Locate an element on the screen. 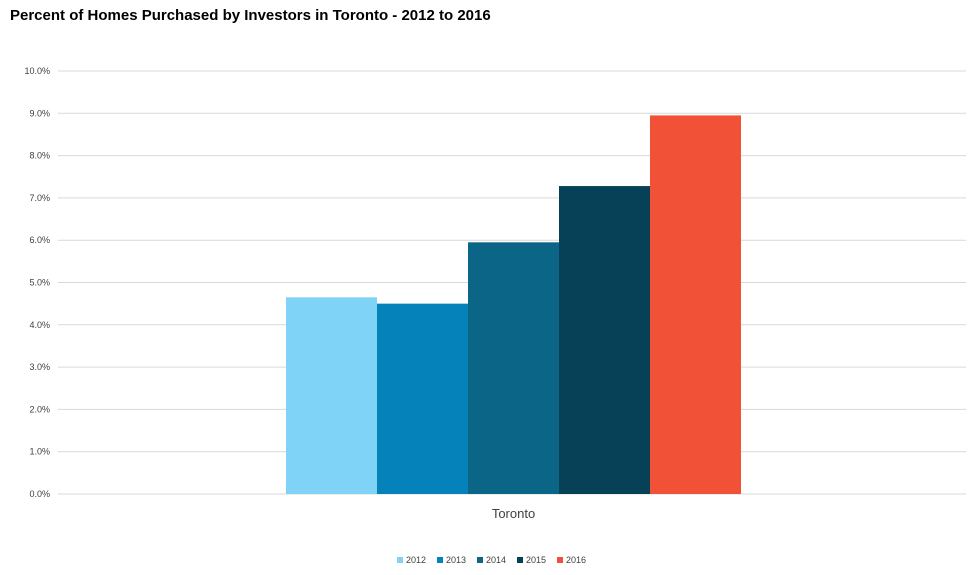 The height and width of the screenshot is (575, 974). legend: 2012 2013 2014 2015 2016 is located at coordinates (491, 560).